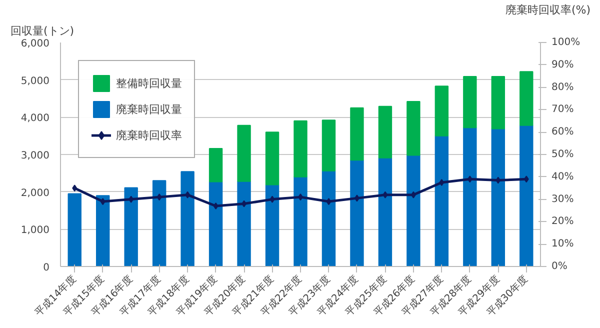  What do you see at coordinates (46, 268) in the screenshot?
I see `y-tick-label: 0` at bounding box center [46, 268].